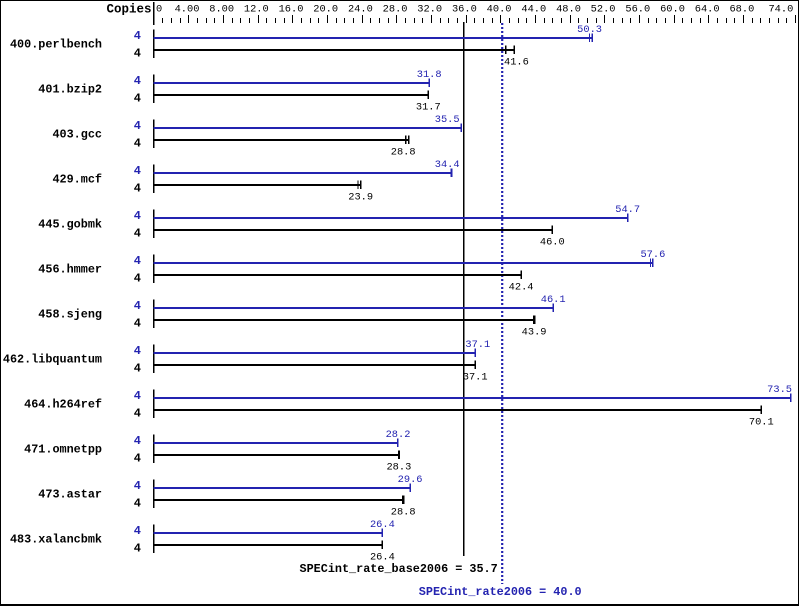 This screenshot has height=606, width=799. What do you see at coordinates (761, 423) in the screenshot?
I see `svg-text: 70.1` at bounding box center [761, 423].